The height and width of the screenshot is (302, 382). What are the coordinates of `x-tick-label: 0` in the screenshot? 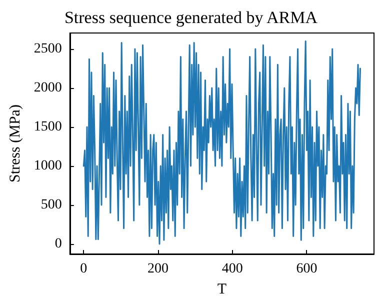 It's located at (84, 269).